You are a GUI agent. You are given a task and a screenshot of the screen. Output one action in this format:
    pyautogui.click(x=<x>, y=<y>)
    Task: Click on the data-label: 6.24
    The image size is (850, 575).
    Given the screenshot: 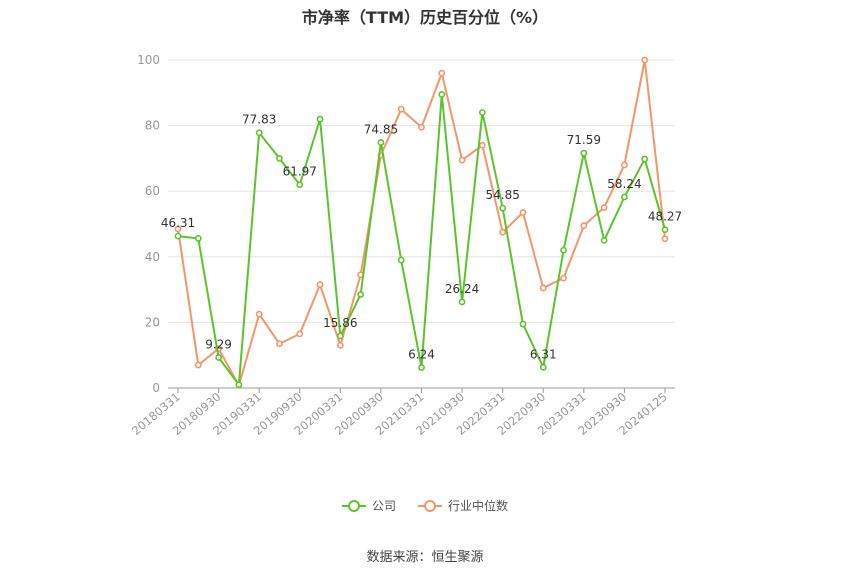 What is the action you would take?
    pyautogui.click(x=421, y=355)
    